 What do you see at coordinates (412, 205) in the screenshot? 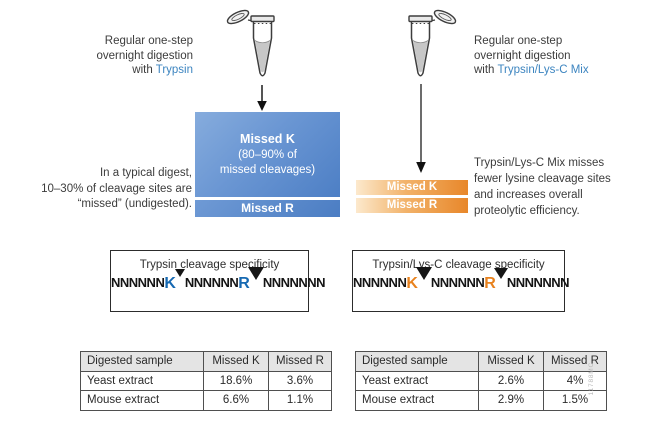
I see `missed-r-bar: Missed R` at bounding box center [412, 205].